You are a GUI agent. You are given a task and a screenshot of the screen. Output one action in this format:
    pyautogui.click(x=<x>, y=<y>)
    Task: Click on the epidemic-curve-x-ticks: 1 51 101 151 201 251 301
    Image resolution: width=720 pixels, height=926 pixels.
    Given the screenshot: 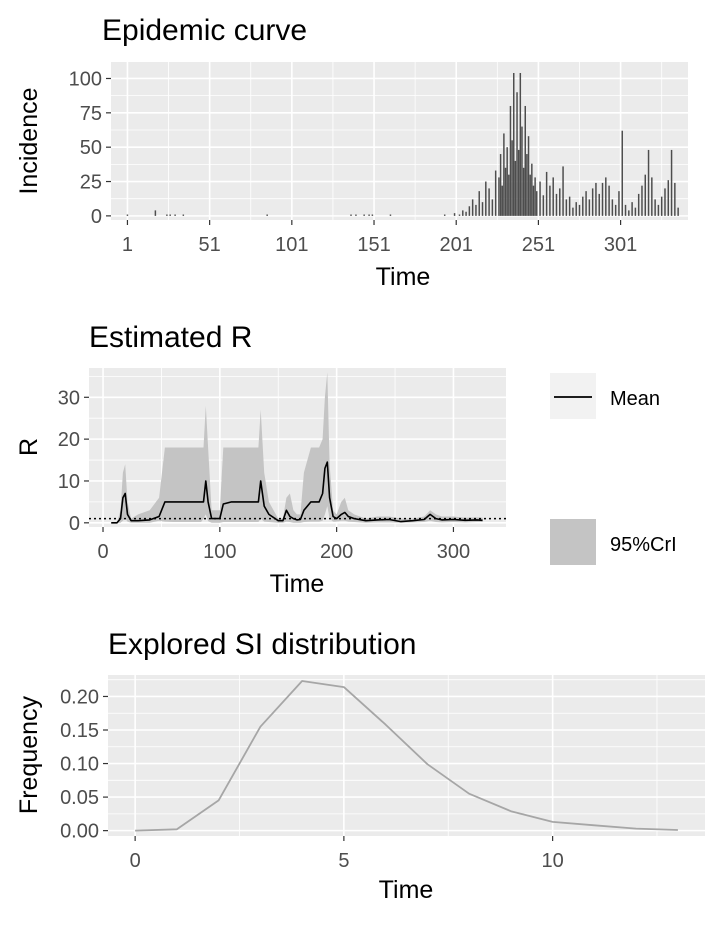 What is the action you would take?
    pyautogui.click(x=379, y=238)
    